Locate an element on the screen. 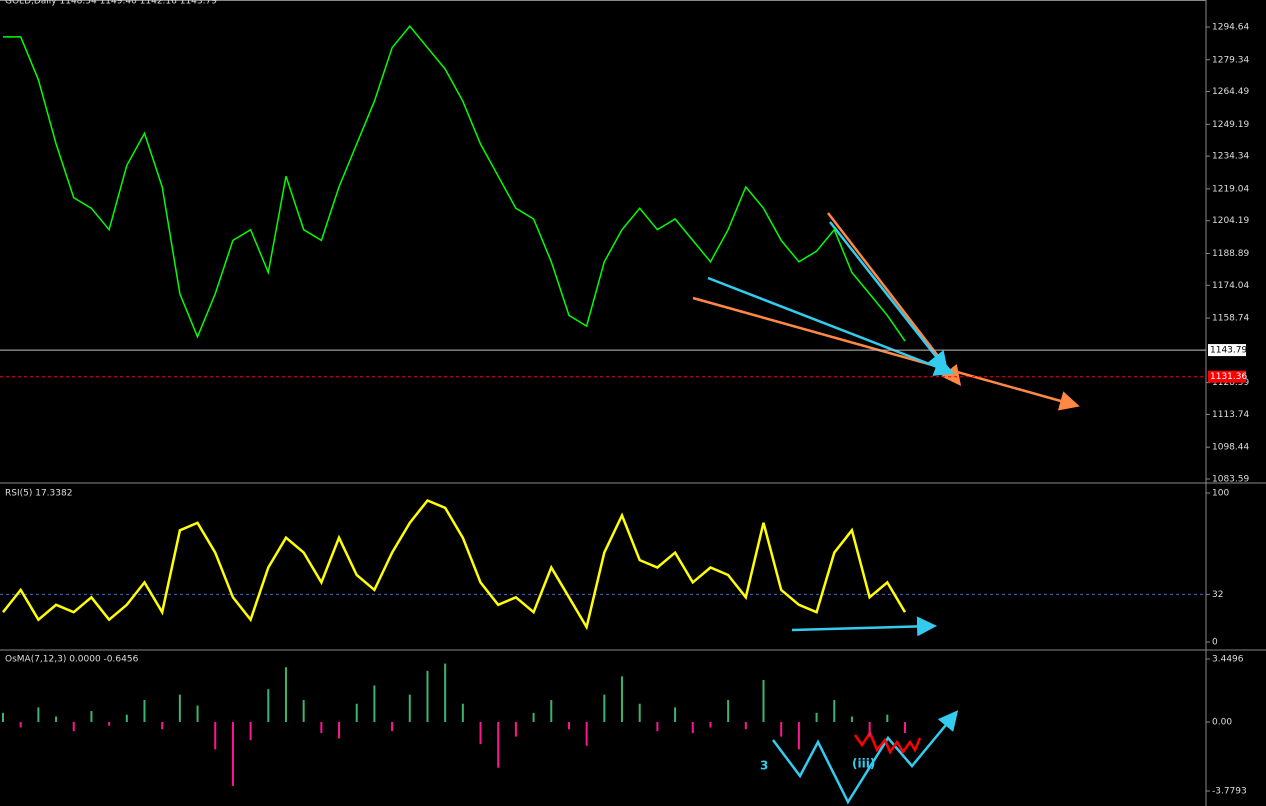  pane-title: OsMA(7,12,3) 0.0000 -0.6456 is located at coordinates (72, 660).